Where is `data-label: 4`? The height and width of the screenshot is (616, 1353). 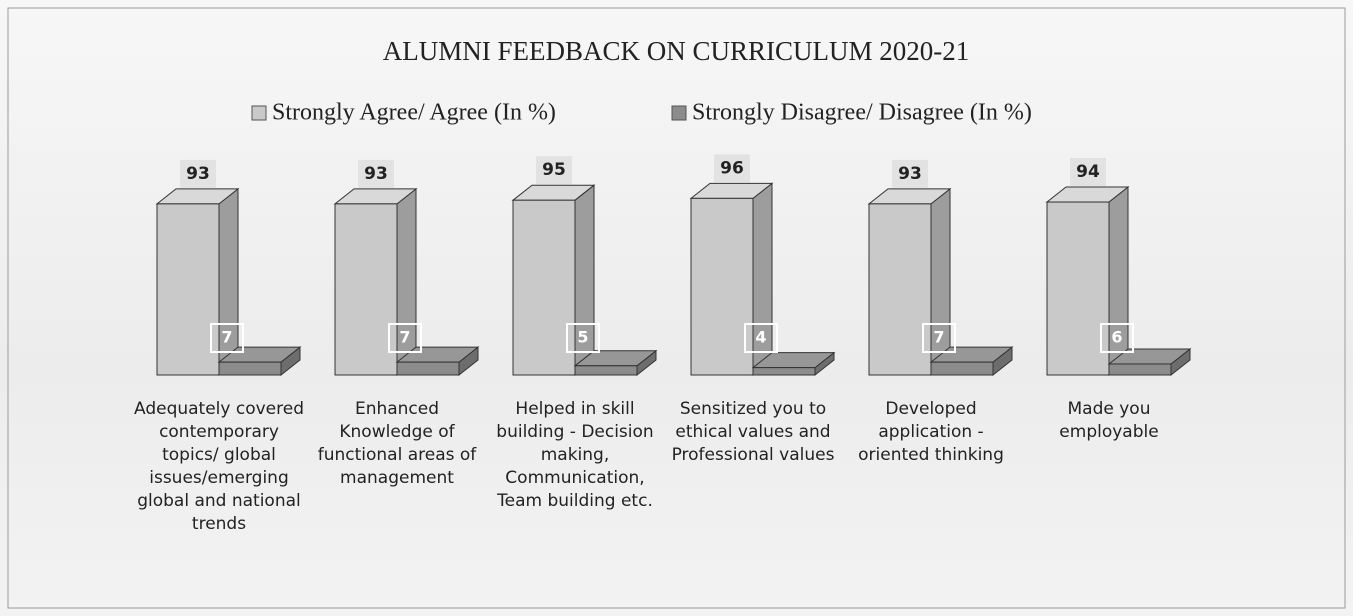
data-label: 4 is located at coordinates (760, 337).